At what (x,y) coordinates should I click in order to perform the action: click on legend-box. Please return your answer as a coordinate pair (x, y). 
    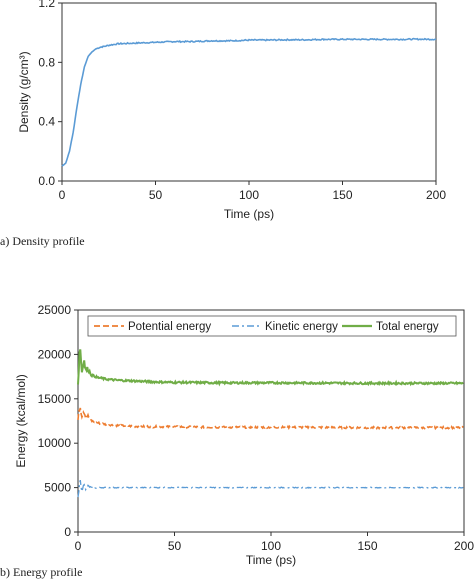
    Looking at the image, I should click on (272, 326).